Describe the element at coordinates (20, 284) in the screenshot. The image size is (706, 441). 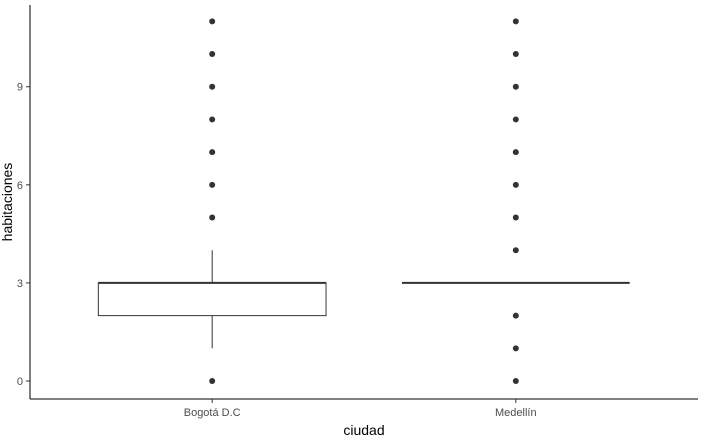
I see `y-tick-label: 3` at that location.